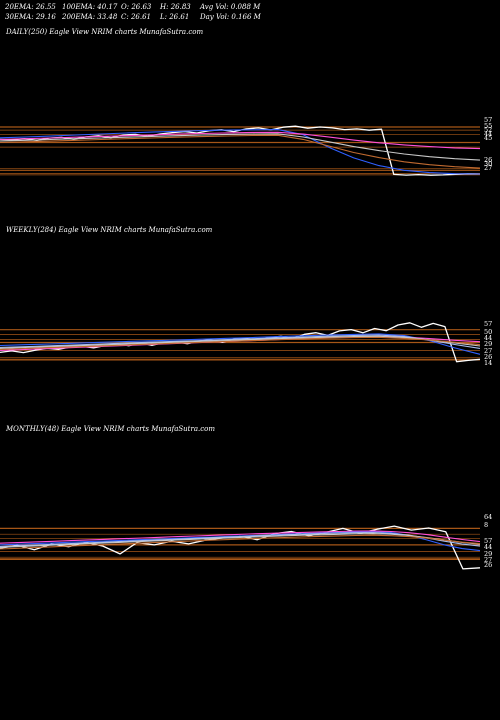 This screenshot has width=500, height=720. I want to click on ema100-value: 100EMA: 40.17, so click(90, 7).